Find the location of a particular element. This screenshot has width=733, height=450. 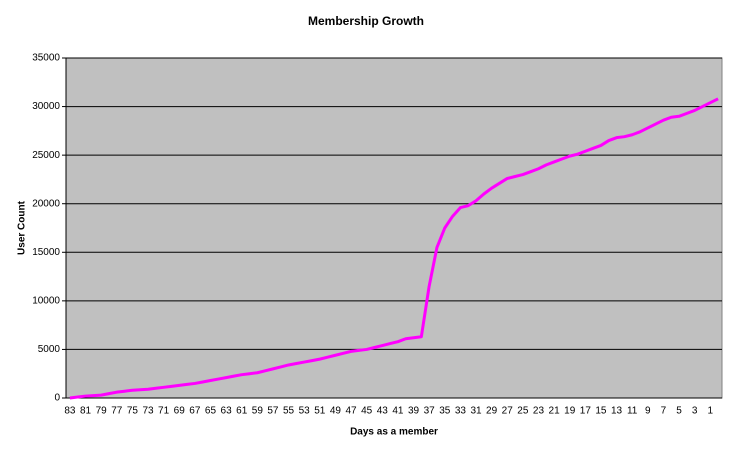

y-tick-label: 25000 is located at coordinates (46, 155).